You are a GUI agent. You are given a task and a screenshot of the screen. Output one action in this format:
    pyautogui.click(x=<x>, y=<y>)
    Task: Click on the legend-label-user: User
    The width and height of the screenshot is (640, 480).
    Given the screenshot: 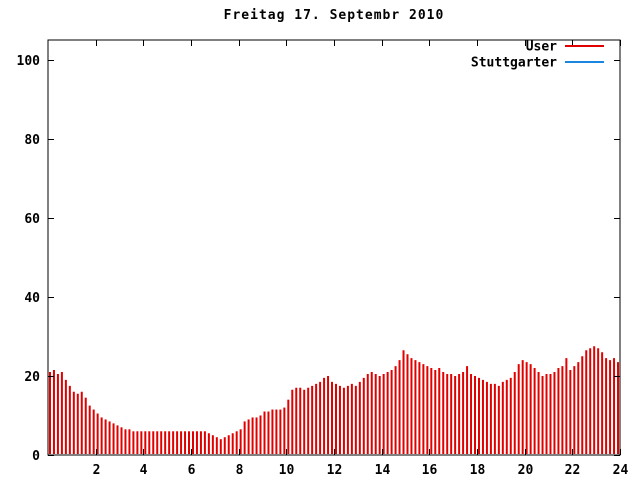 What is the action you would take?
    pyautogui.click(x=541, y=47)
    